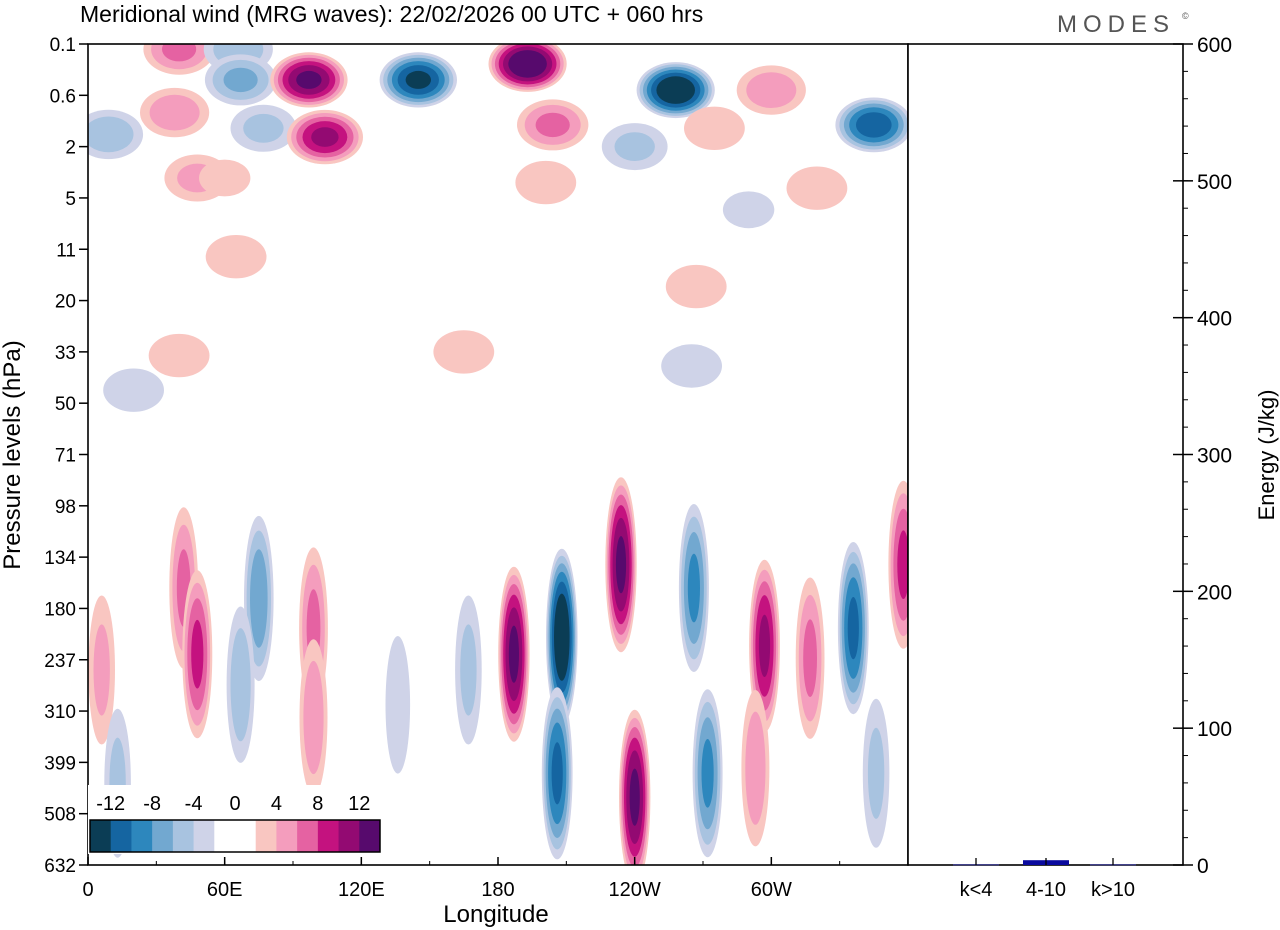 This screenshot has width=1280, height=930. Describe the element at coordinates (1113, 890) in the screenshot. I see `energy-category-label: k>10` at that location.